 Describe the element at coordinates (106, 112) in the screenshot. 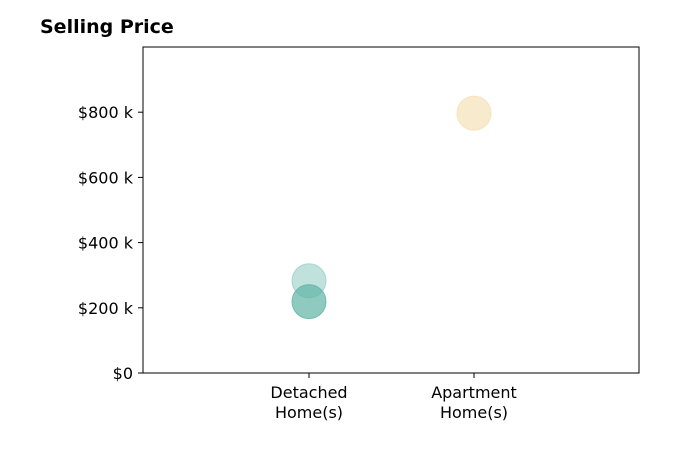

I see `y-tick-label: $800 k` at that location.